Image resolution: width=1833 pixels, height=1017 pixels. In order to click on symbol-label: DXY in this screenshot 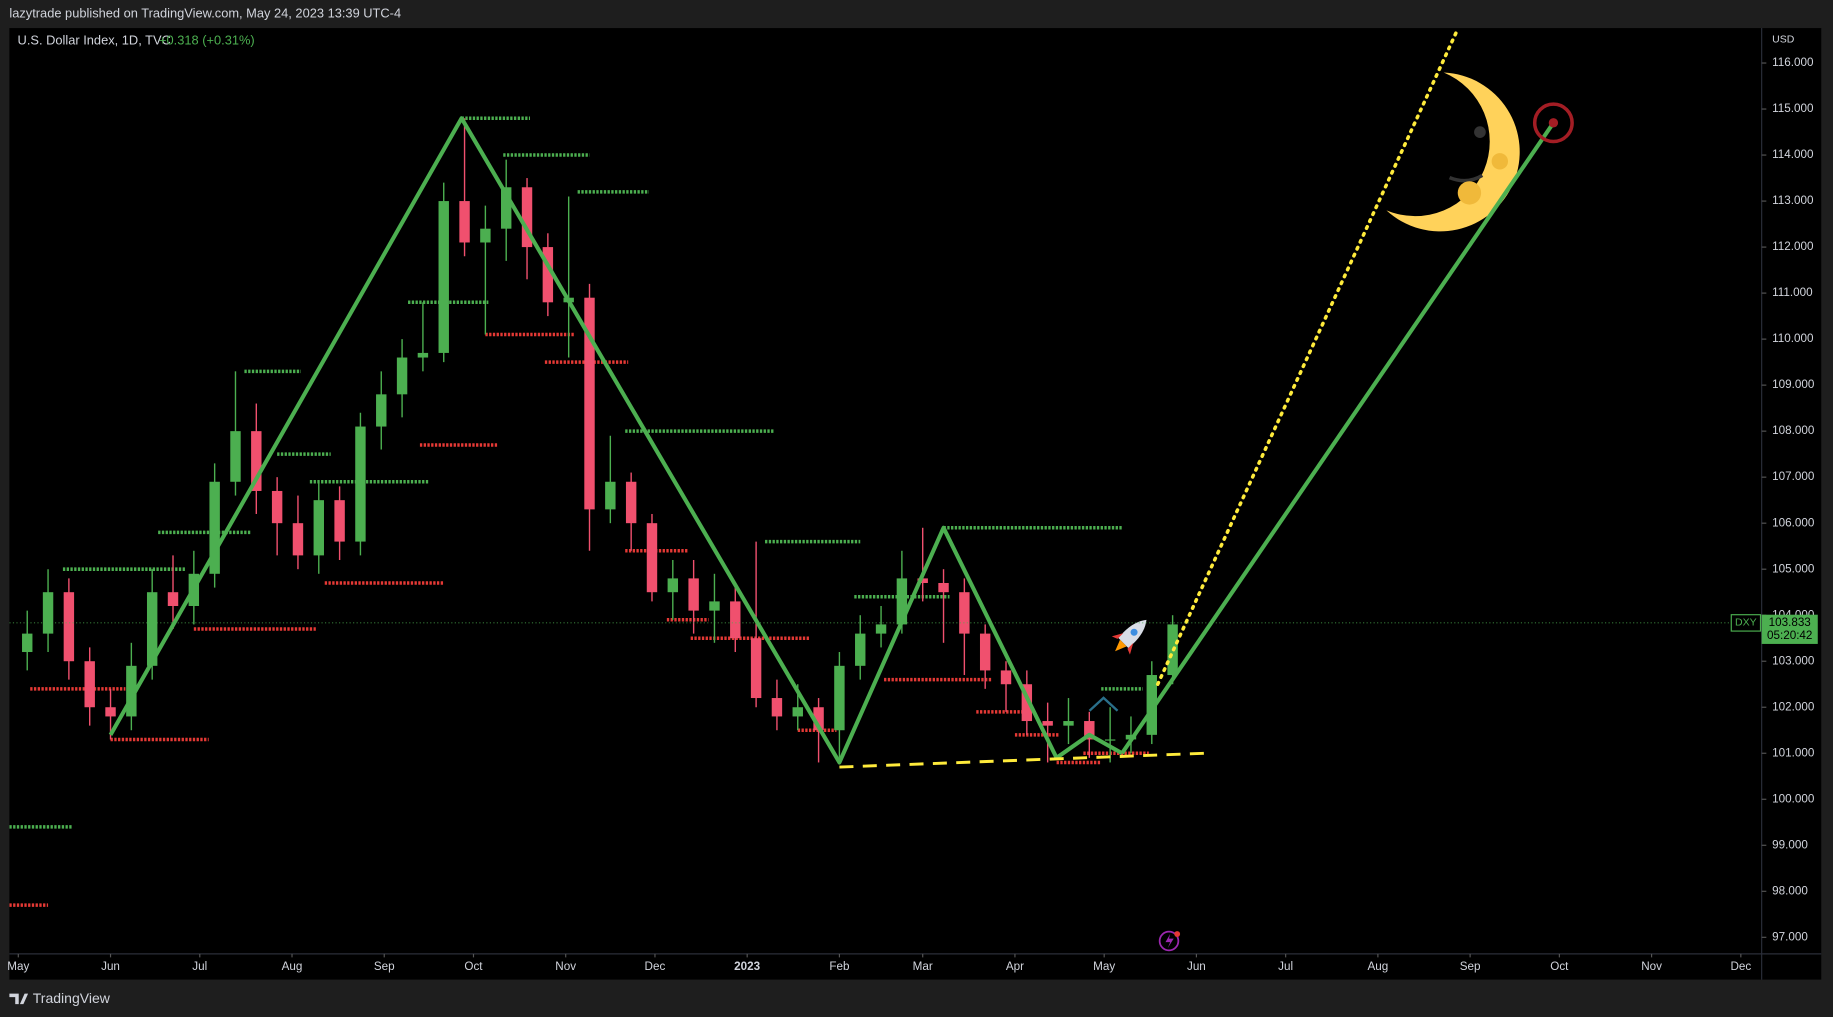, I will do `click(1746, 623)`.